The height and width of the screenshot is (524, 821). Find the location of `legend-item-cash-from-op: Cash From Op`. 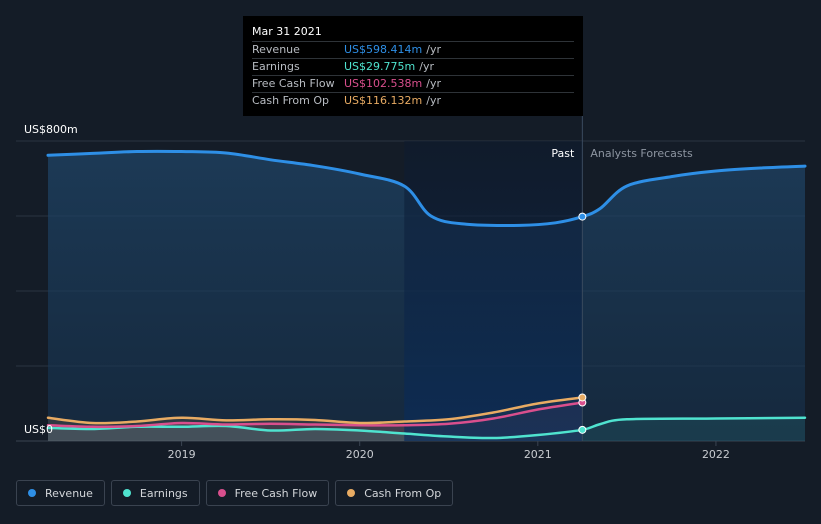

legend-item-cash-from-op: Cash From Op is located at coordinates (394, 493).